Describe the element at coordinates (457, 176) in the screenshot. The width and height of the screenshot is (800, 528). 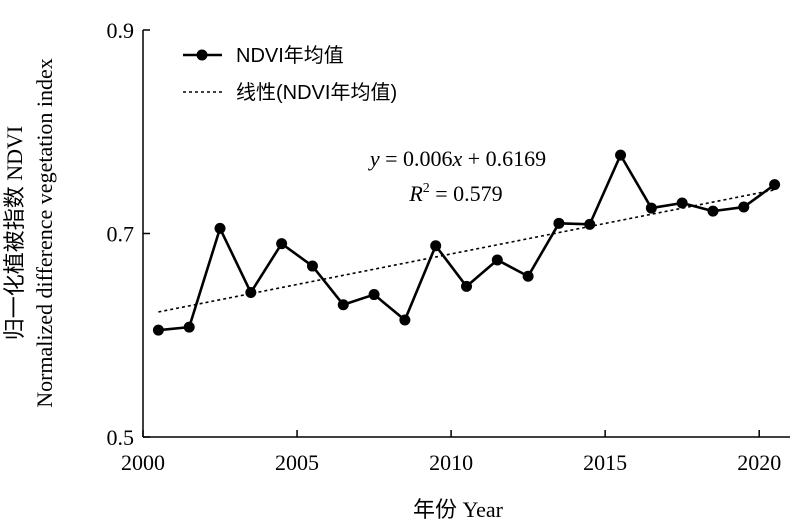
I see `regression-annotation: y = 0.006x + 0.6169 R2 = 0.579` at that location.